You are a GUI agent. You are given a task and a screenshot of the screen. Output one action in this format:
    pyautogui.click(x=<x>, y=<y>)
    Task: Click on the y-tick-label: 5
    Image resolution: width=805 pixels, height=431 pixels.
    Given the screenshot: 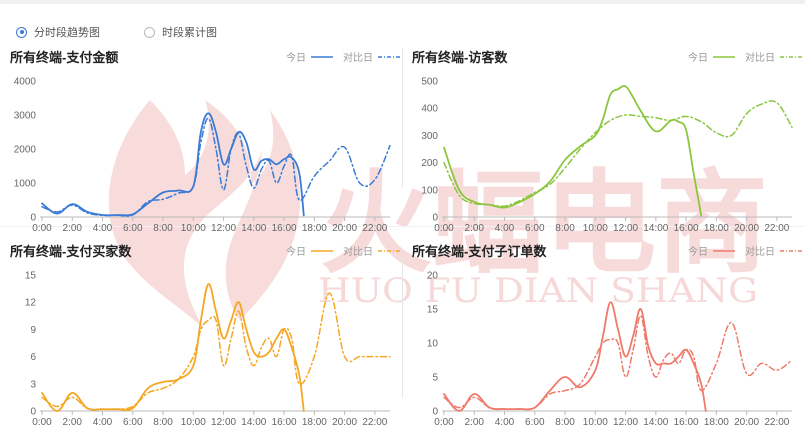 What is the action you would take?
    pyautogui.click(x=435, y=378)
    